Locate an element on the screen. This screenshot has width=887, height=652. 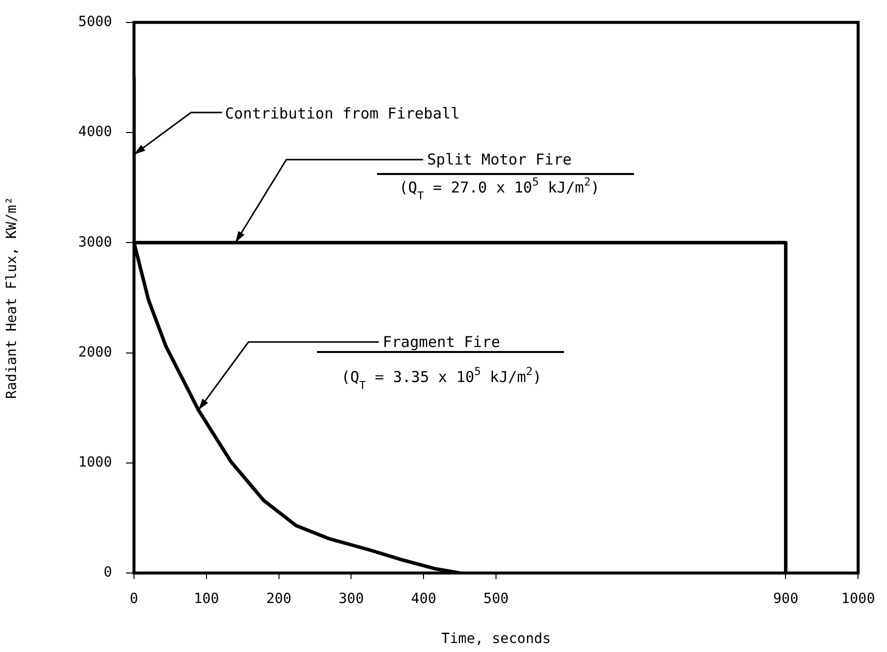
y-tick-label: 4000 is located at coordinates (95, 132).